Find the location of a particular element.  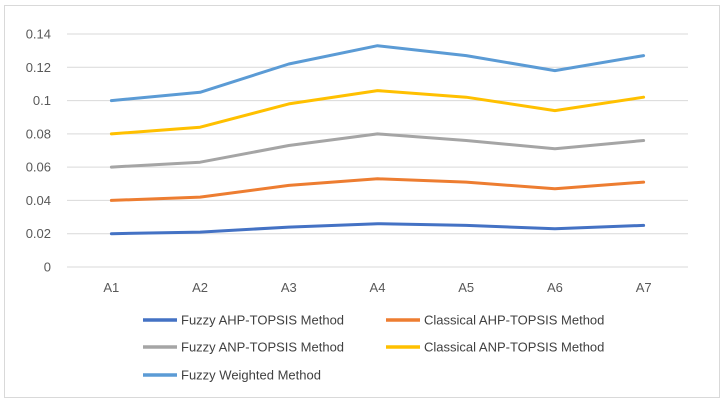

x-tick-label: A6 is located at coordinates (555, 287).